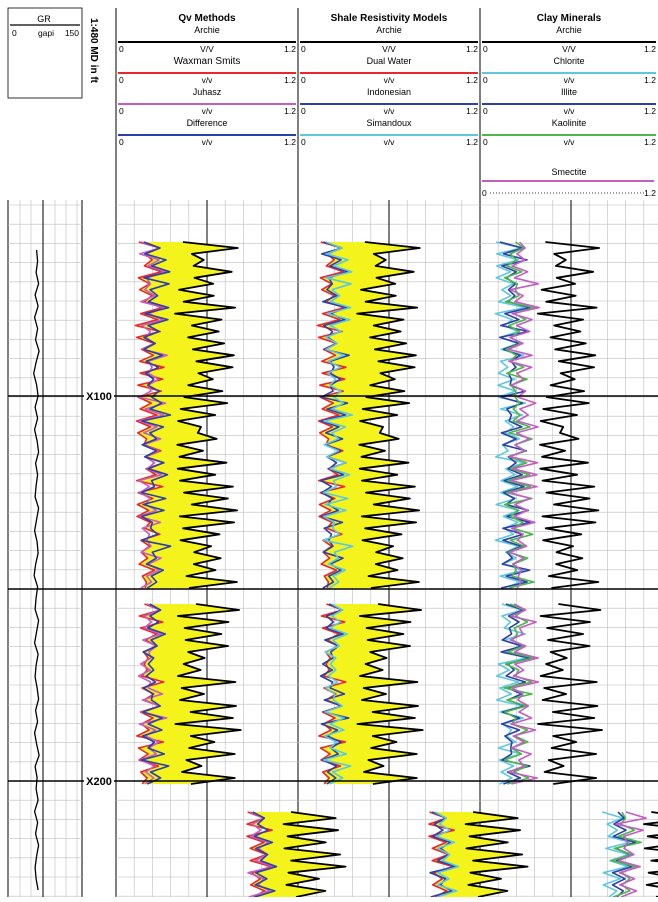  What do you see at coordinates (650, 193) in the screenshot?
I see `curve-max-smectite: 1.2` at bounding box center [650, 193].